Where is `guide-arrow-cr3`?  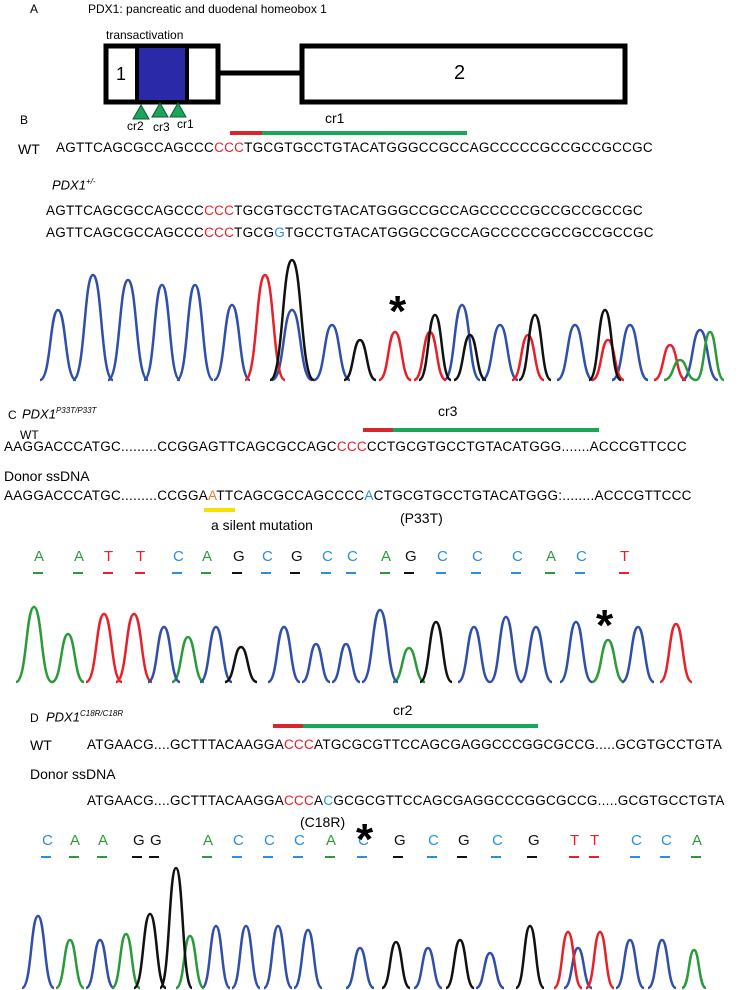 guide-arrow-cr3 is located at coordinates (160, 109).